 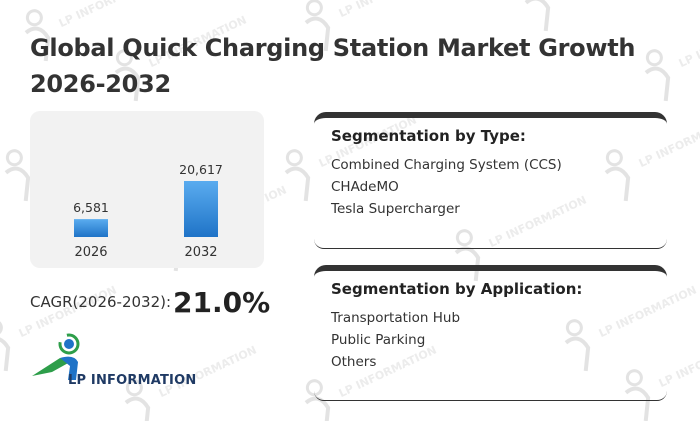 What do you see at coordinates (148, 211) in the screenshot?
I see `bar-chart: 6,581 2026 20,617 2032` at bounding box center [148, 211].